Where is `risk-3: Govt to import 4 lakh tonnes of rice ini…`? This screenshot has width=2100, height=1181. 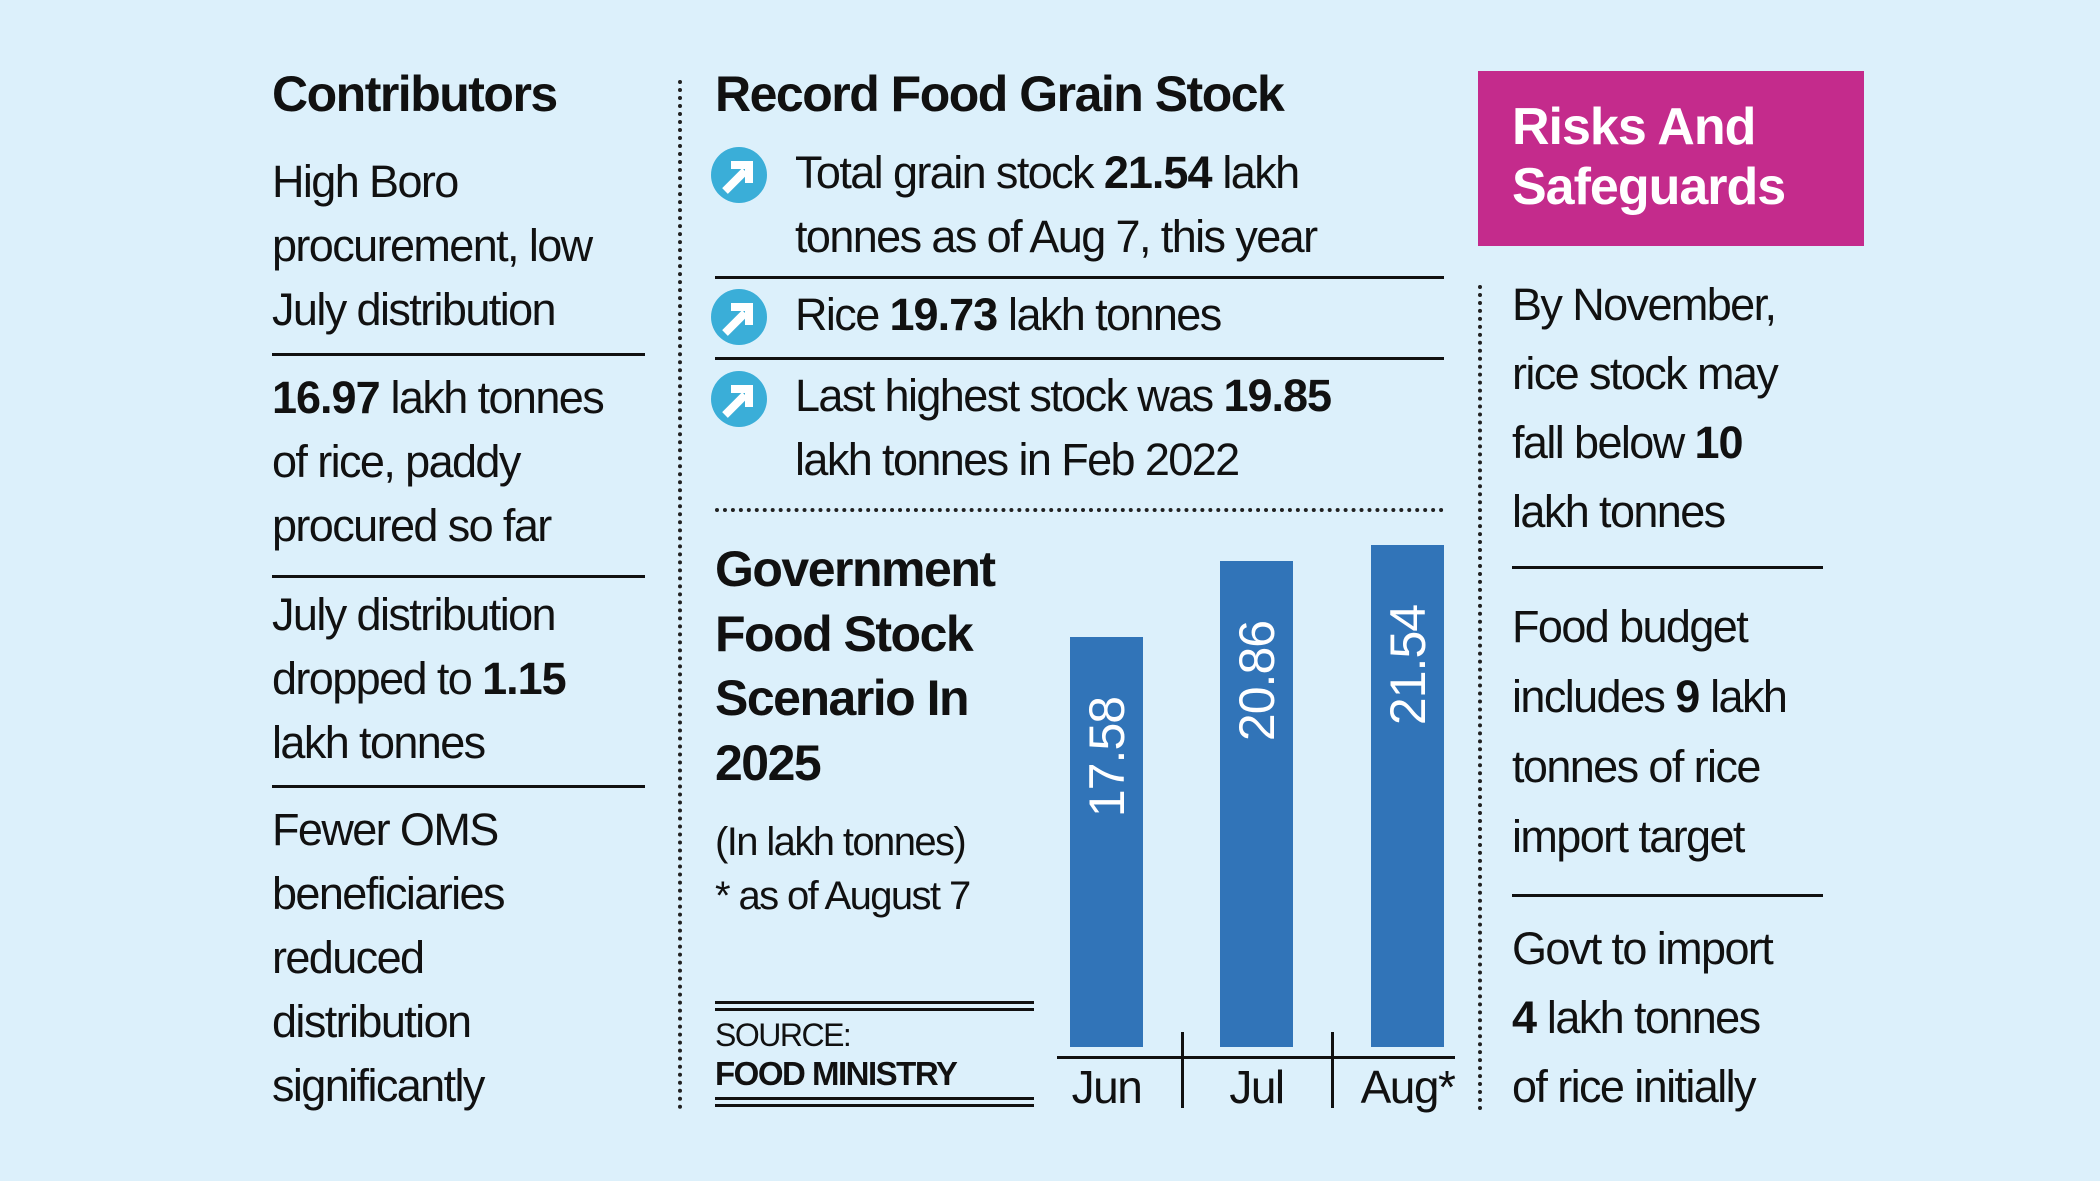 risk-3: Govt to import 4 lakh tonnes of rice ini… is located at coordinates (1643, 1017).